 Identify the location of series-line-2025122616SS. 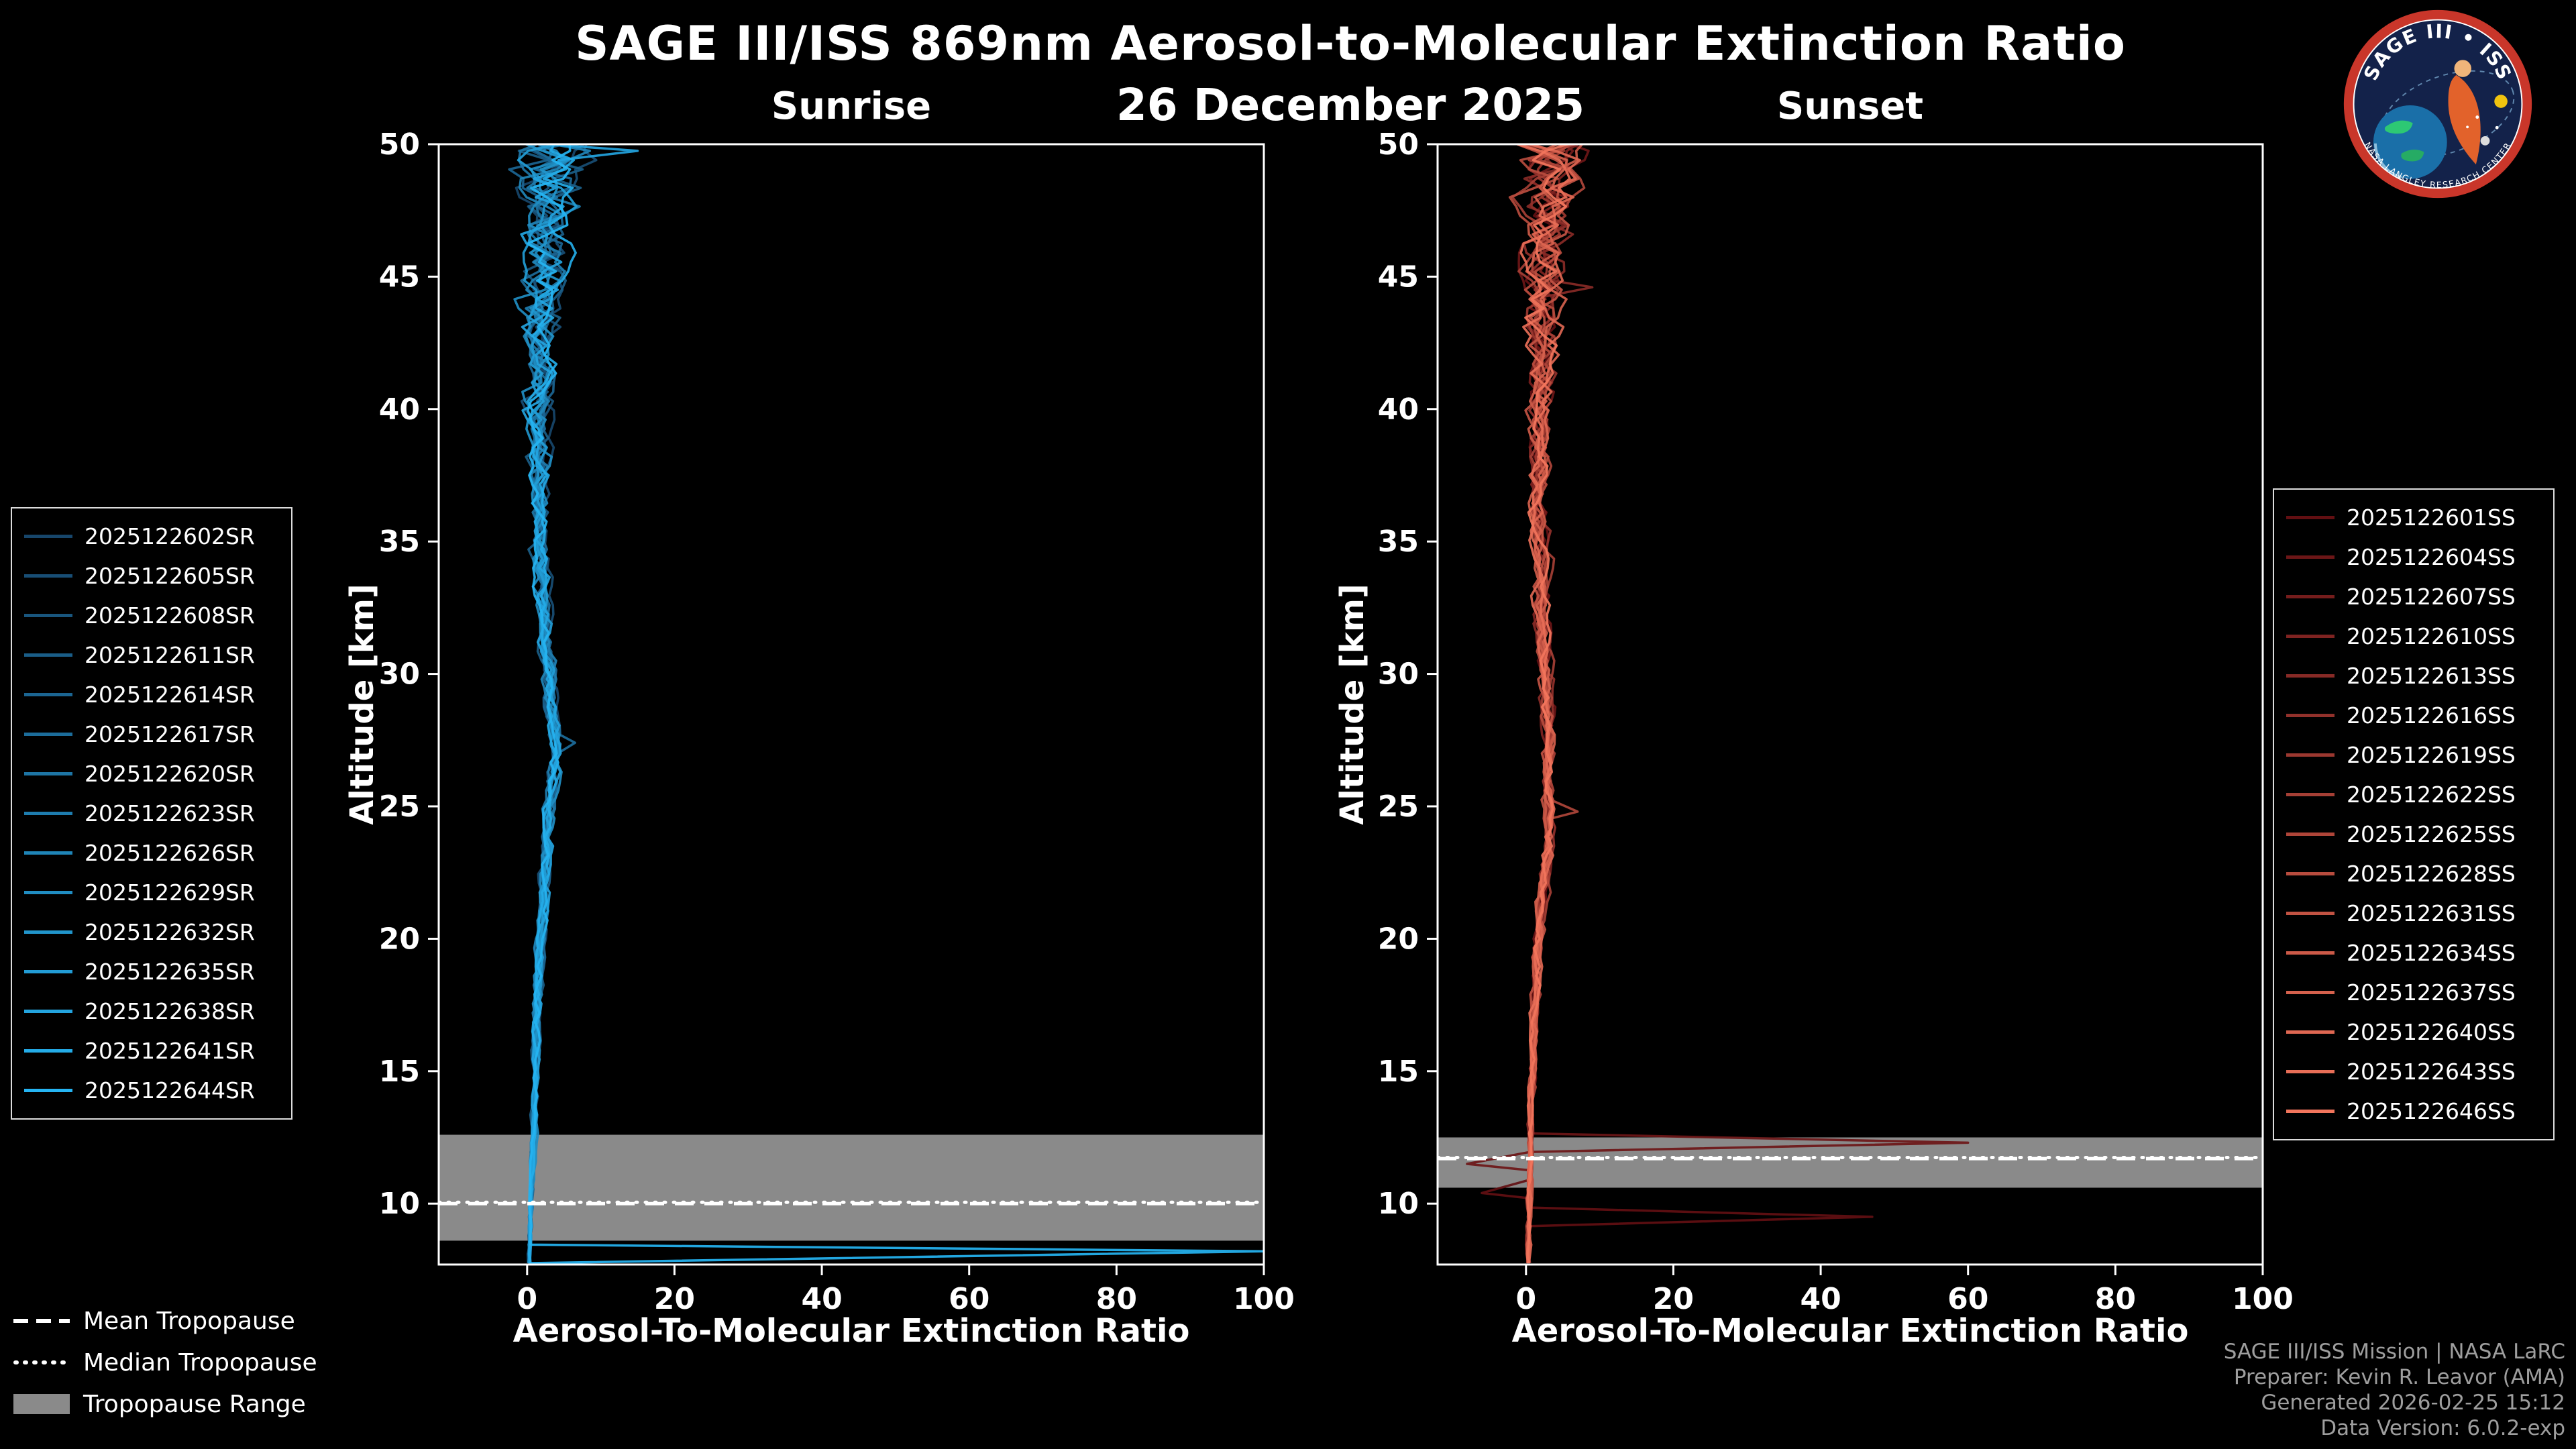
(1548, 704).